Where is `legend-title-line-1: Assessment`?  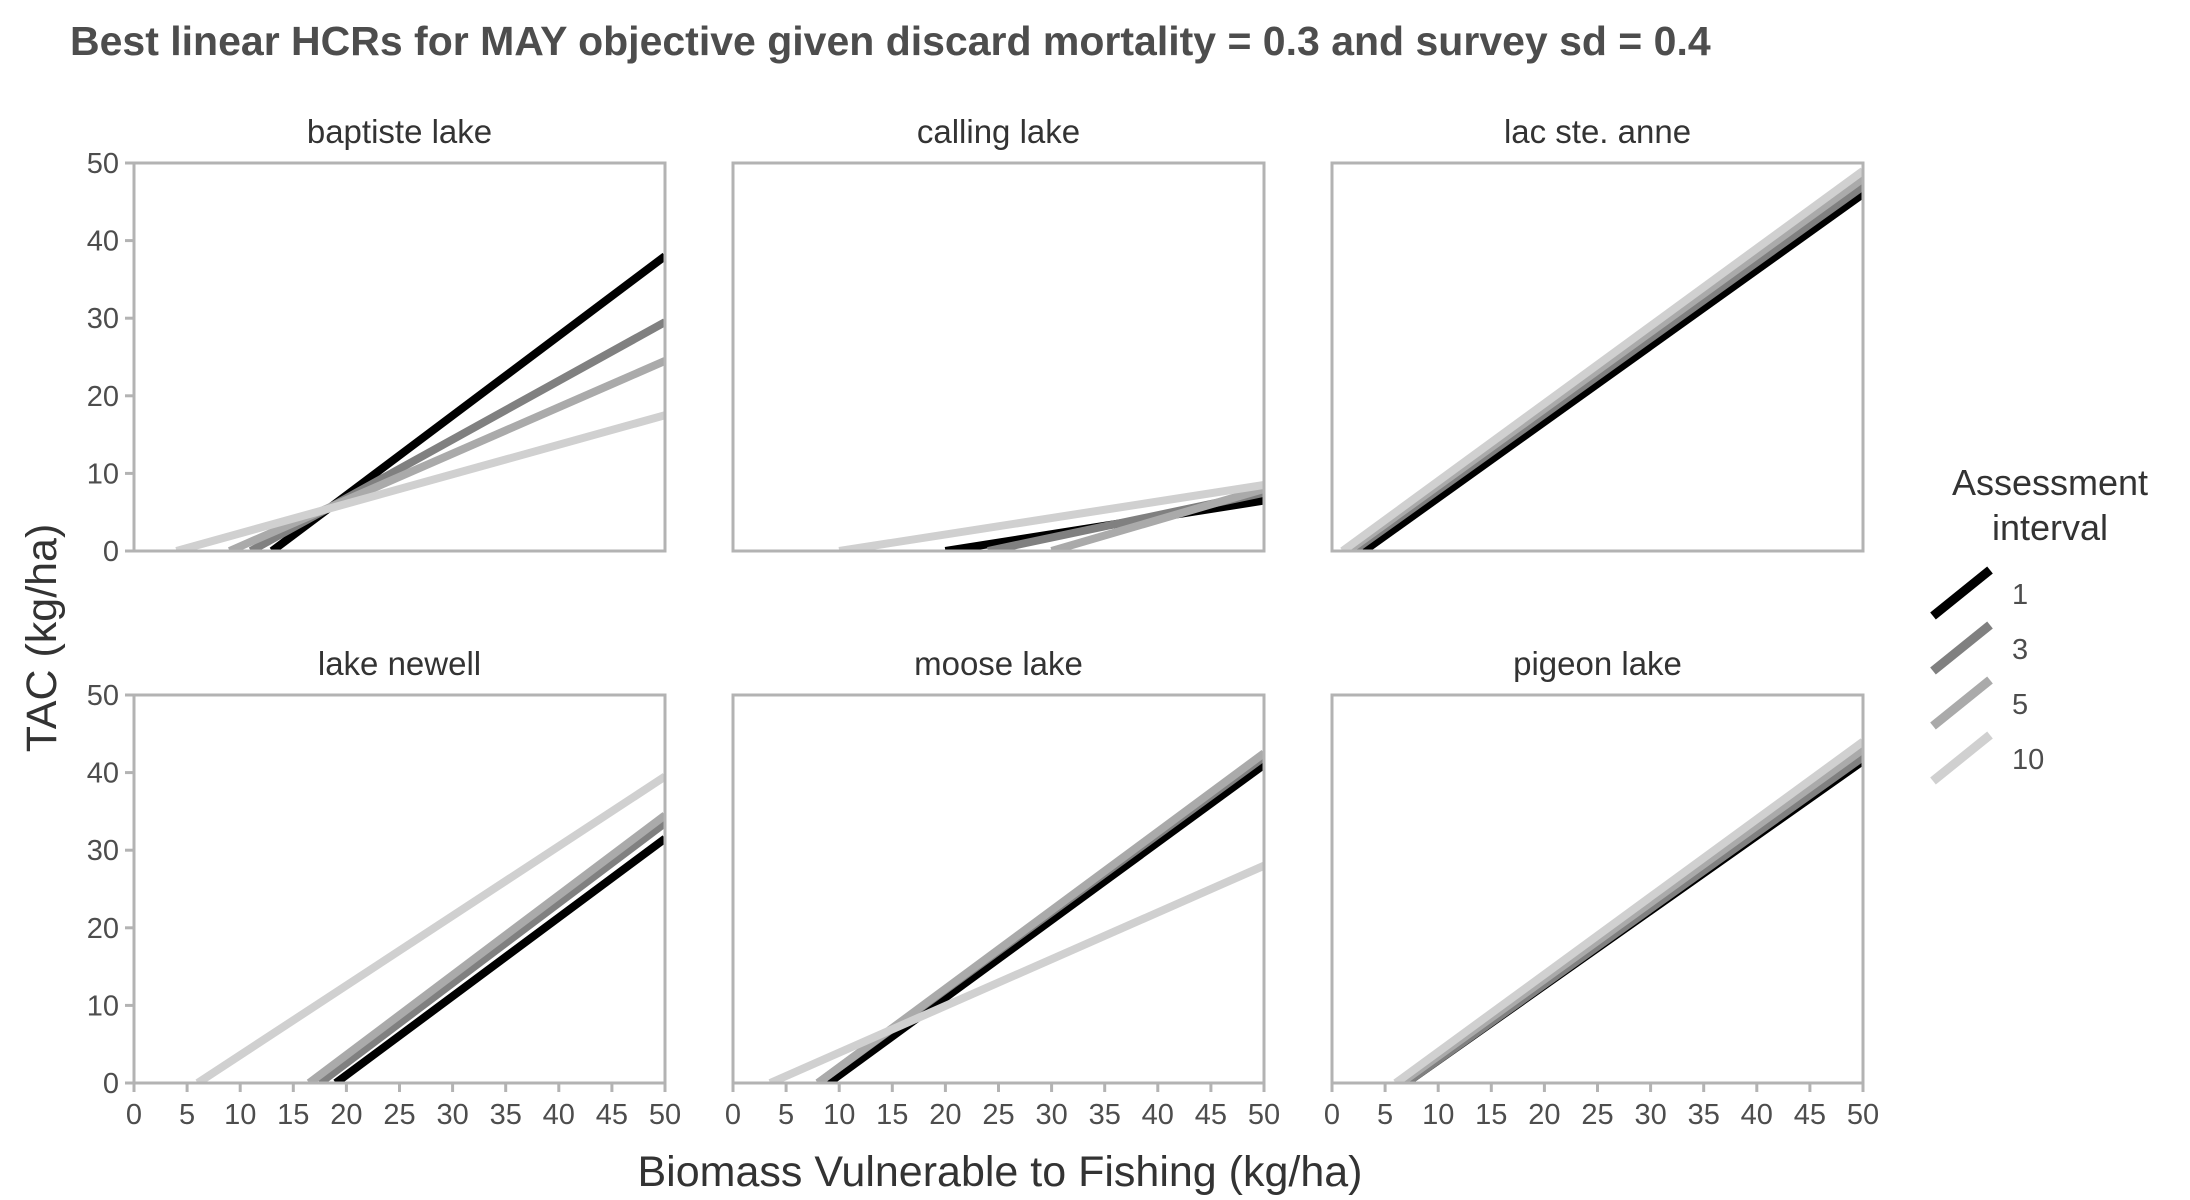 legend-title-line-1: Assessment is located at coordinates (2050, 482).